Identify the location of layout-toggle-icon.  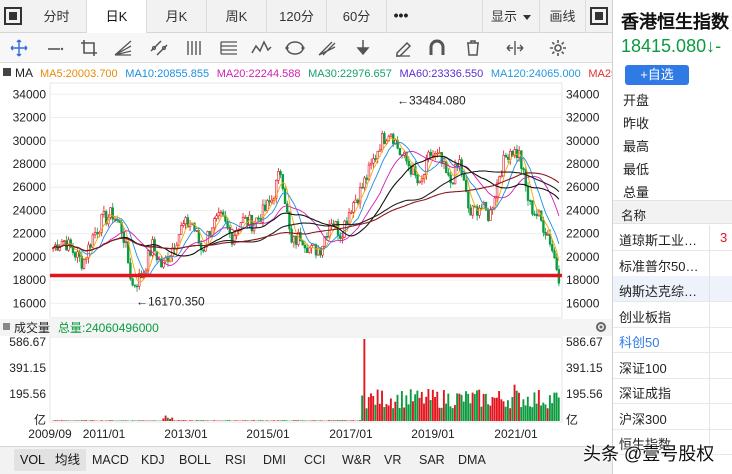
(599, 16).